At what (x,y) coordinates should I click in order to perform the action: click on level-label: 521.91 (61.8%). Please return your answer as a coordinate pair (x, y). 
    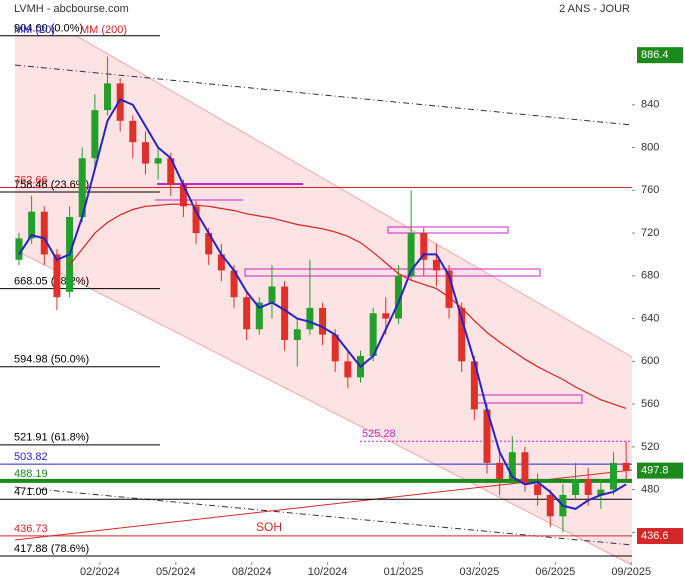
    Looking at the image, I should click on (51, 438).